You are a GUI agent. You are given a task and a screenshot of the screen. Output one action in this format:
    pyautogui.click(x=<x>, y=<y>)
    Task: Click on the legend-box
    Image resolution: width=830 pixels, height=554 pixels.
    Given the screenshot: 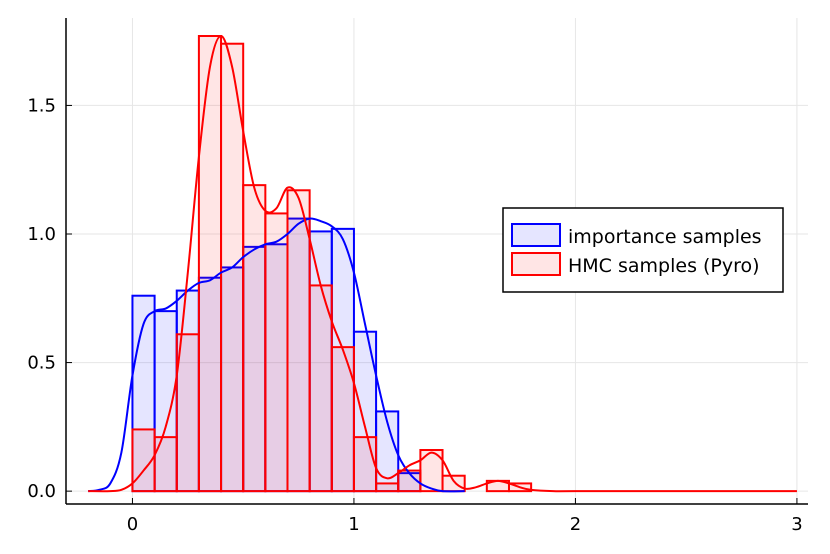 What is the action you would take?
    pyautogui.click(x=643, y=250)
    